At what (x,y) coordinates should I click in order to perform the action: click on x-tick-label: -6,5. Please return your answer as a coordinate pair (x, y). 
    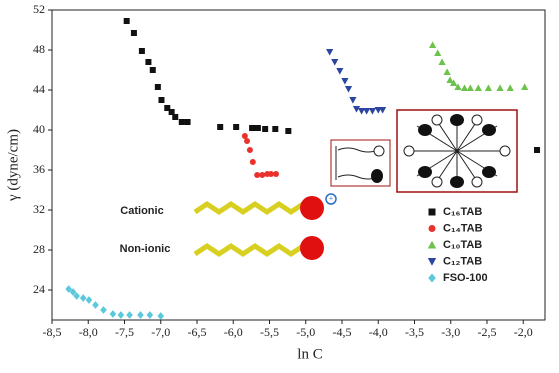
    Looking at the image, I should click on (197, 332).